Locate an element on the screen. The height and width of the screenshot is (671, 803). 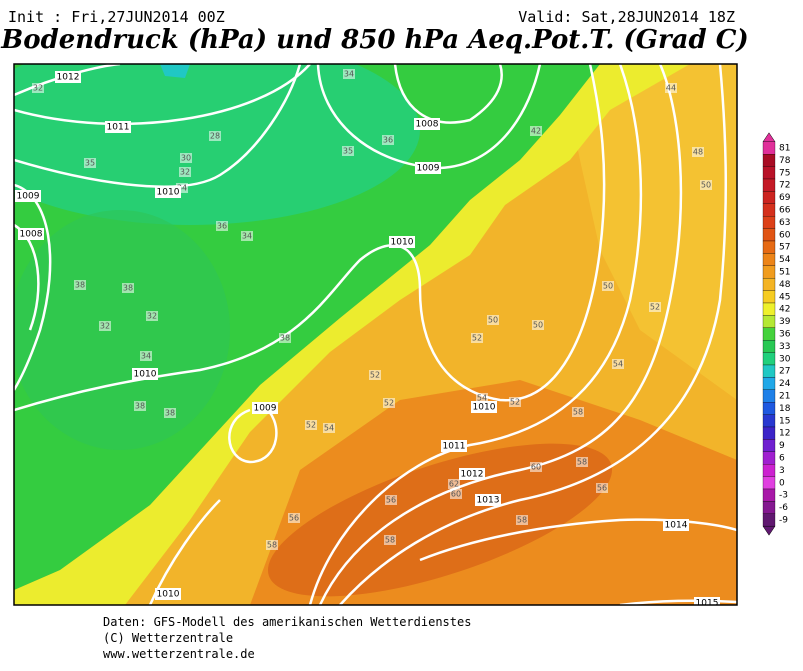
isobar-label: 1014 is located at coordinates (676, 526).